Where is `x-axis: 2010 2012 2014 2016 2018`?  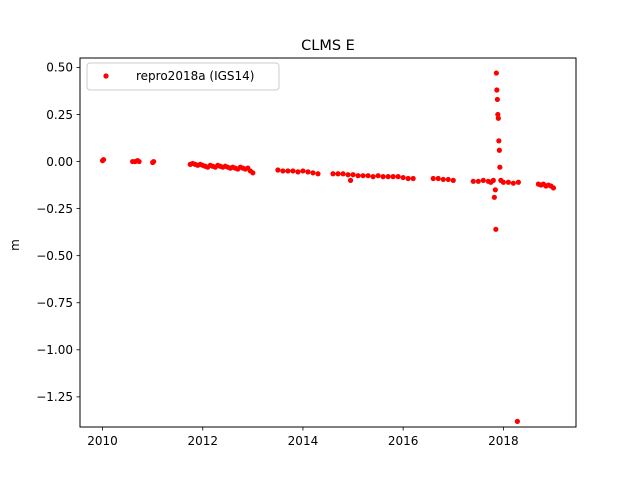
x-axis: 2010 2012 2014 2016 2018 is located at coordinates (303, 437).